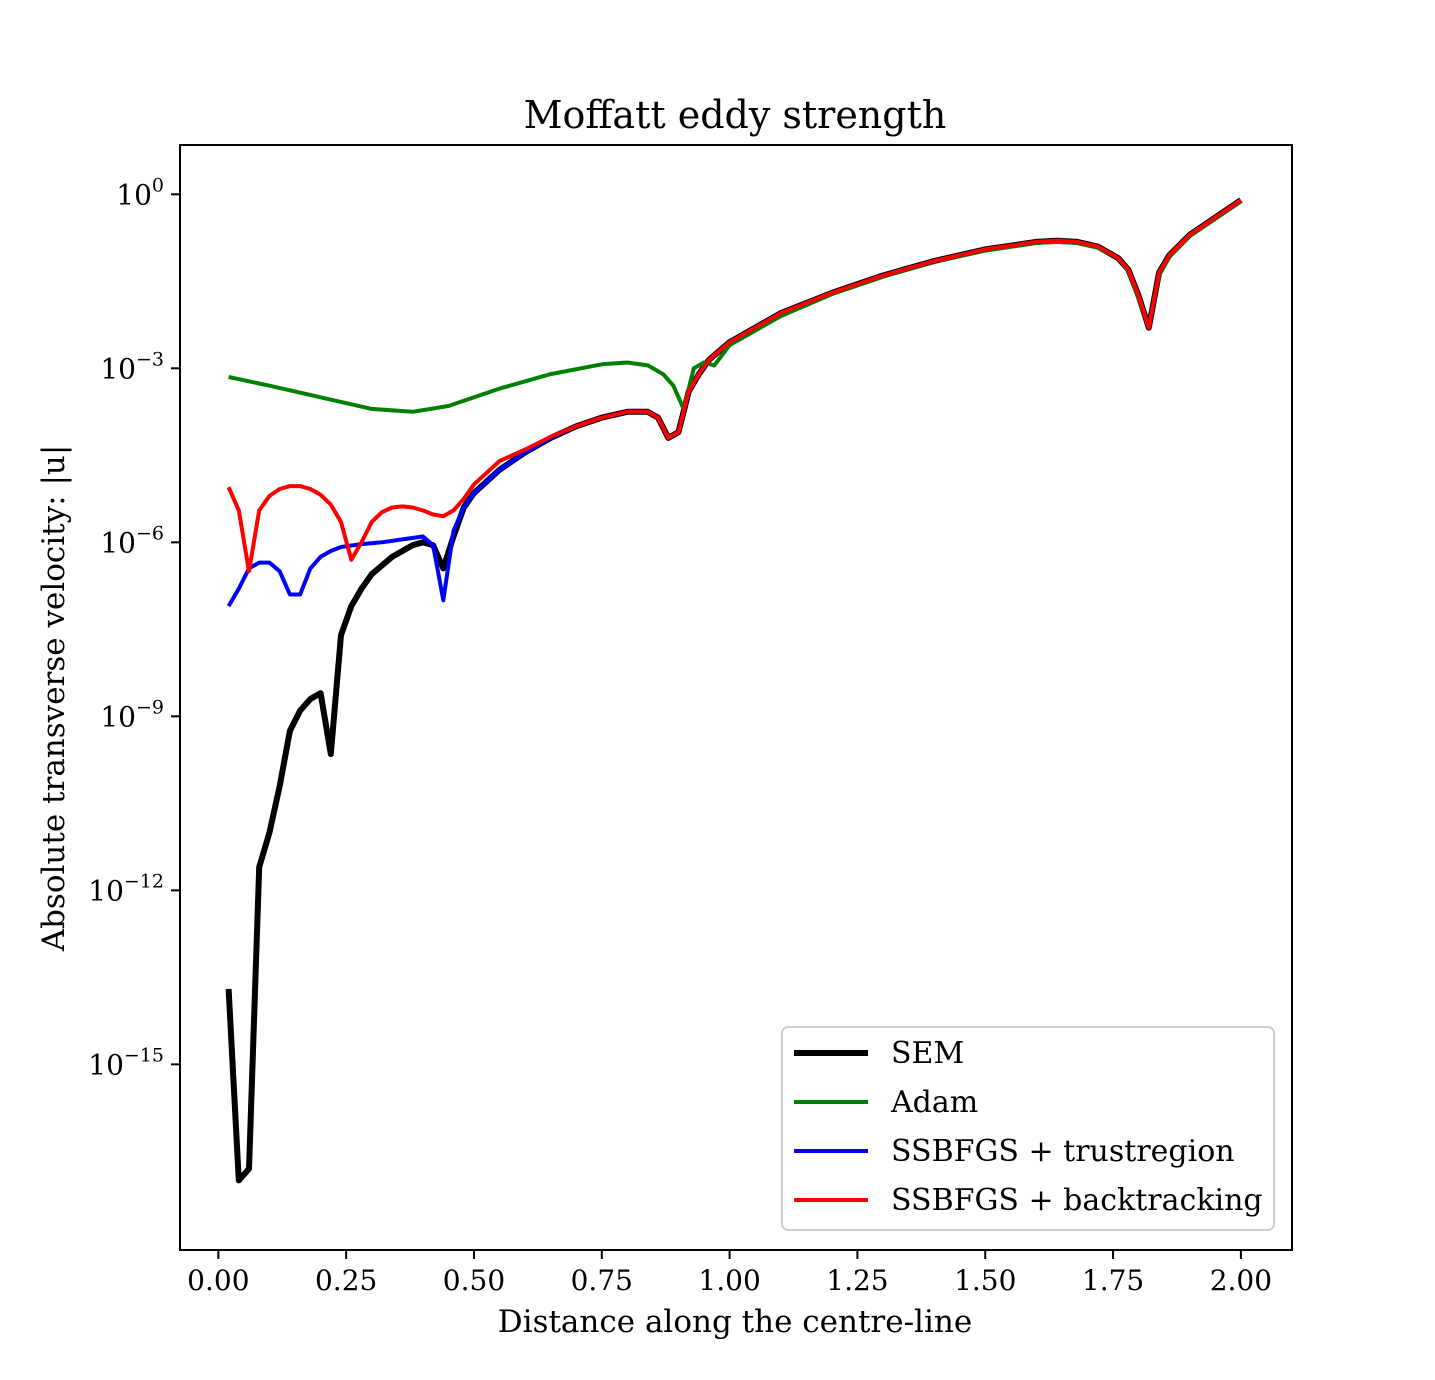  I want to click on x-tick-label: 1.50, so click(985, 1280).